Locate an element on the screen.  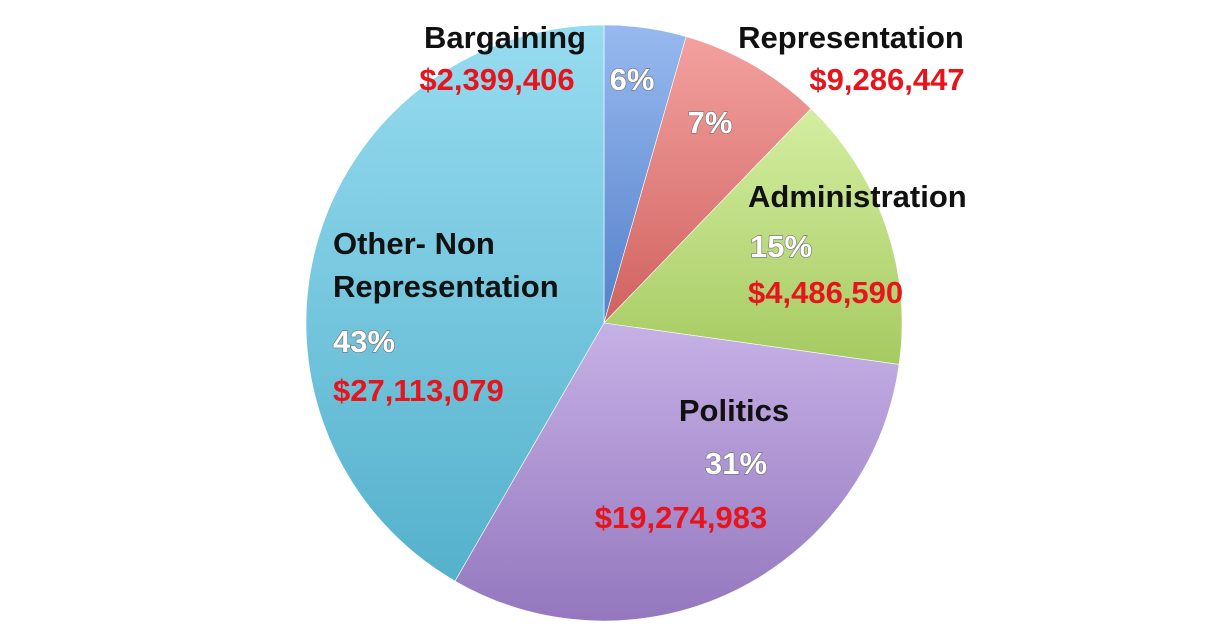
label-other-name-line1: Other- Non is located at coordinates (414, 243).